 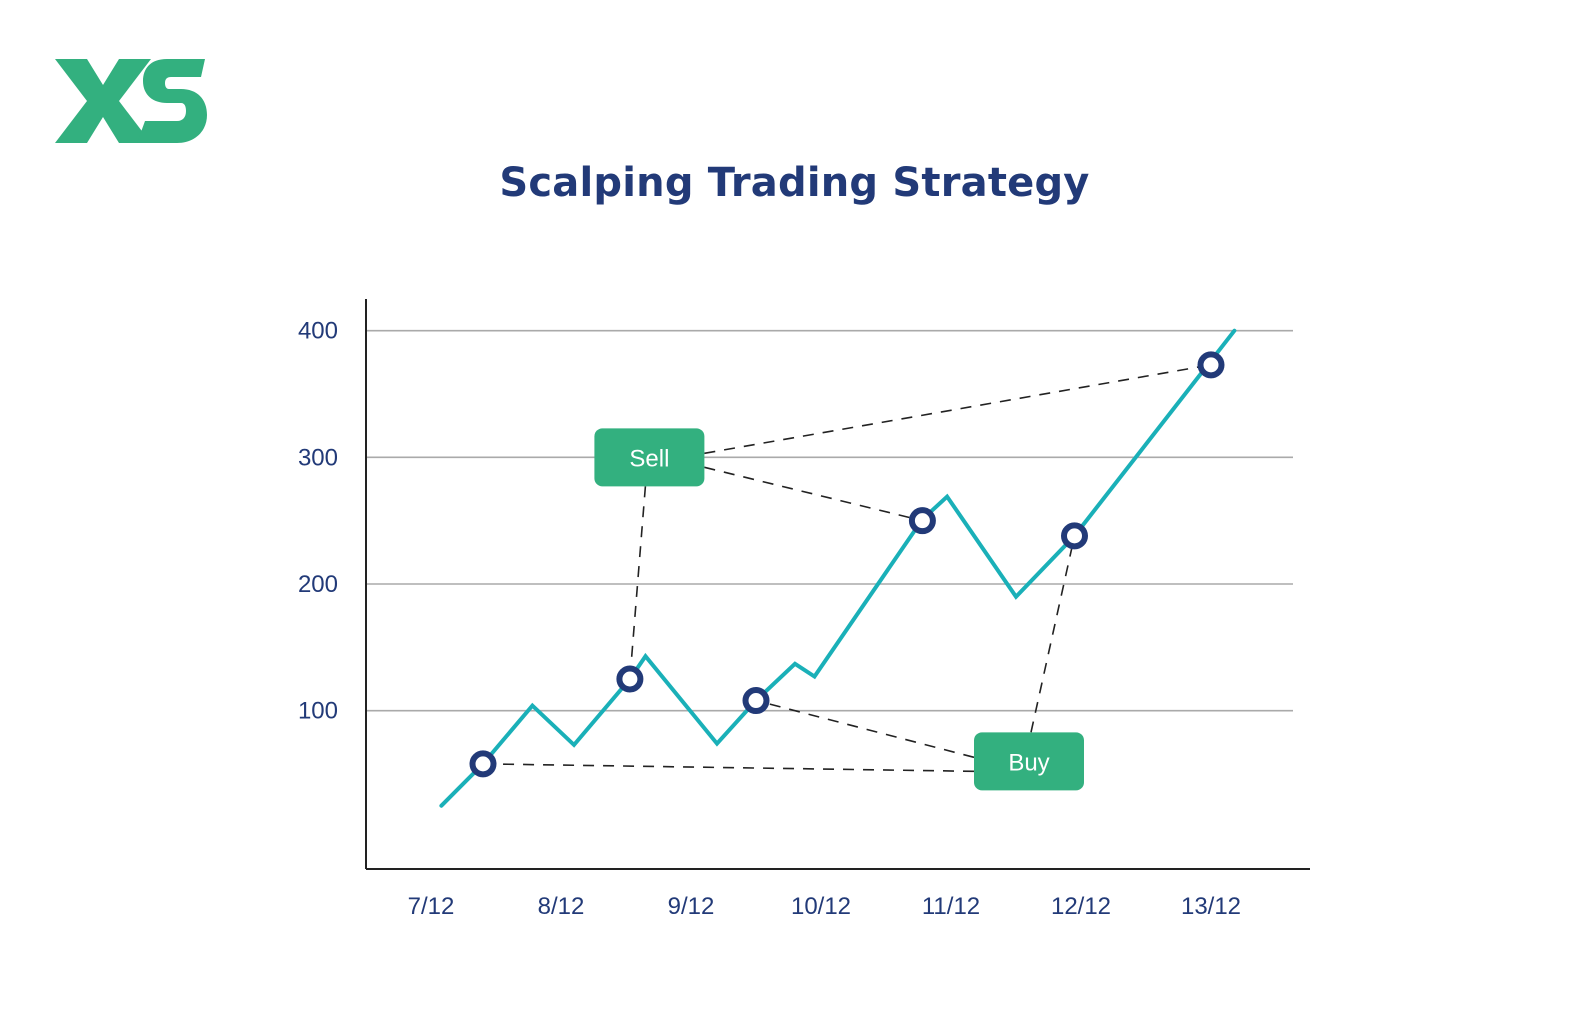 I want to click on x-tick-label: 10/12, so click(x=821, y=906).